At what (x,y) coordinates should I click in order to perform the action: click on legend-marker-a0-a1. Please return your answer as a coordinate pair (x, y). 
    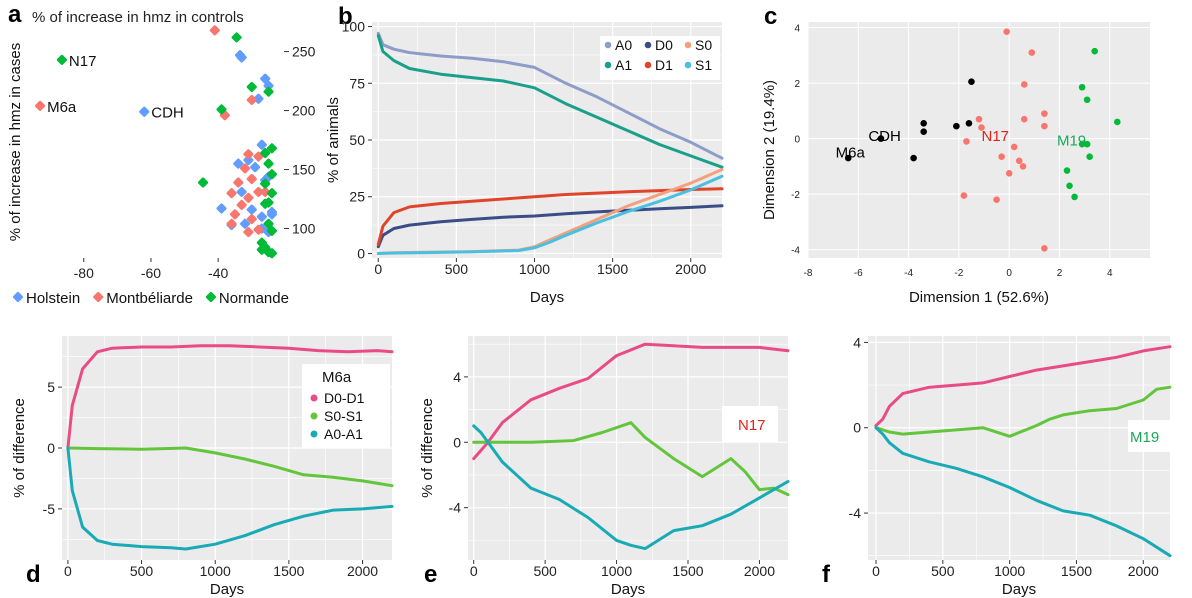
    Looking at the image, I should click on (314, 434).